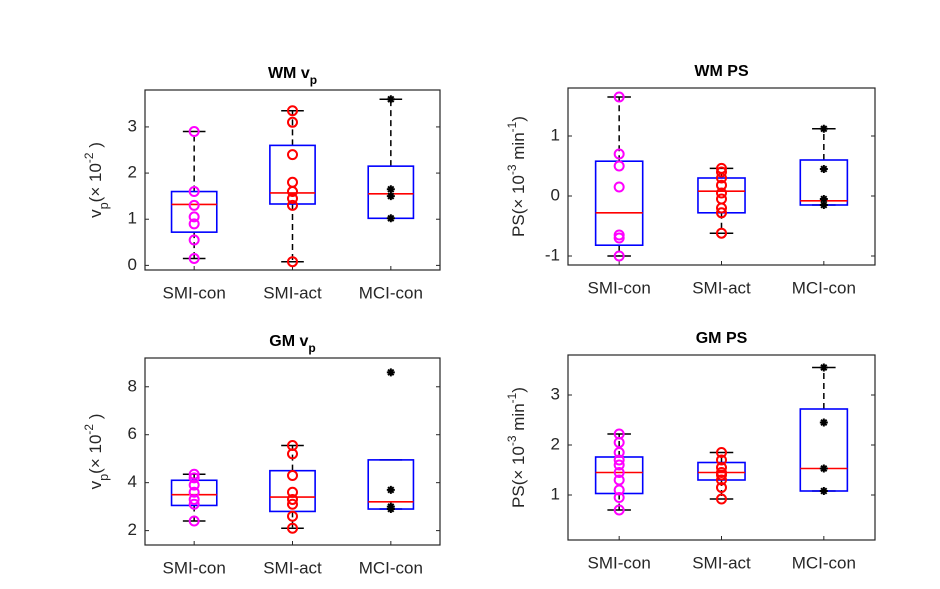  I want to click on text-segment: GM PS, so click(722, 338).